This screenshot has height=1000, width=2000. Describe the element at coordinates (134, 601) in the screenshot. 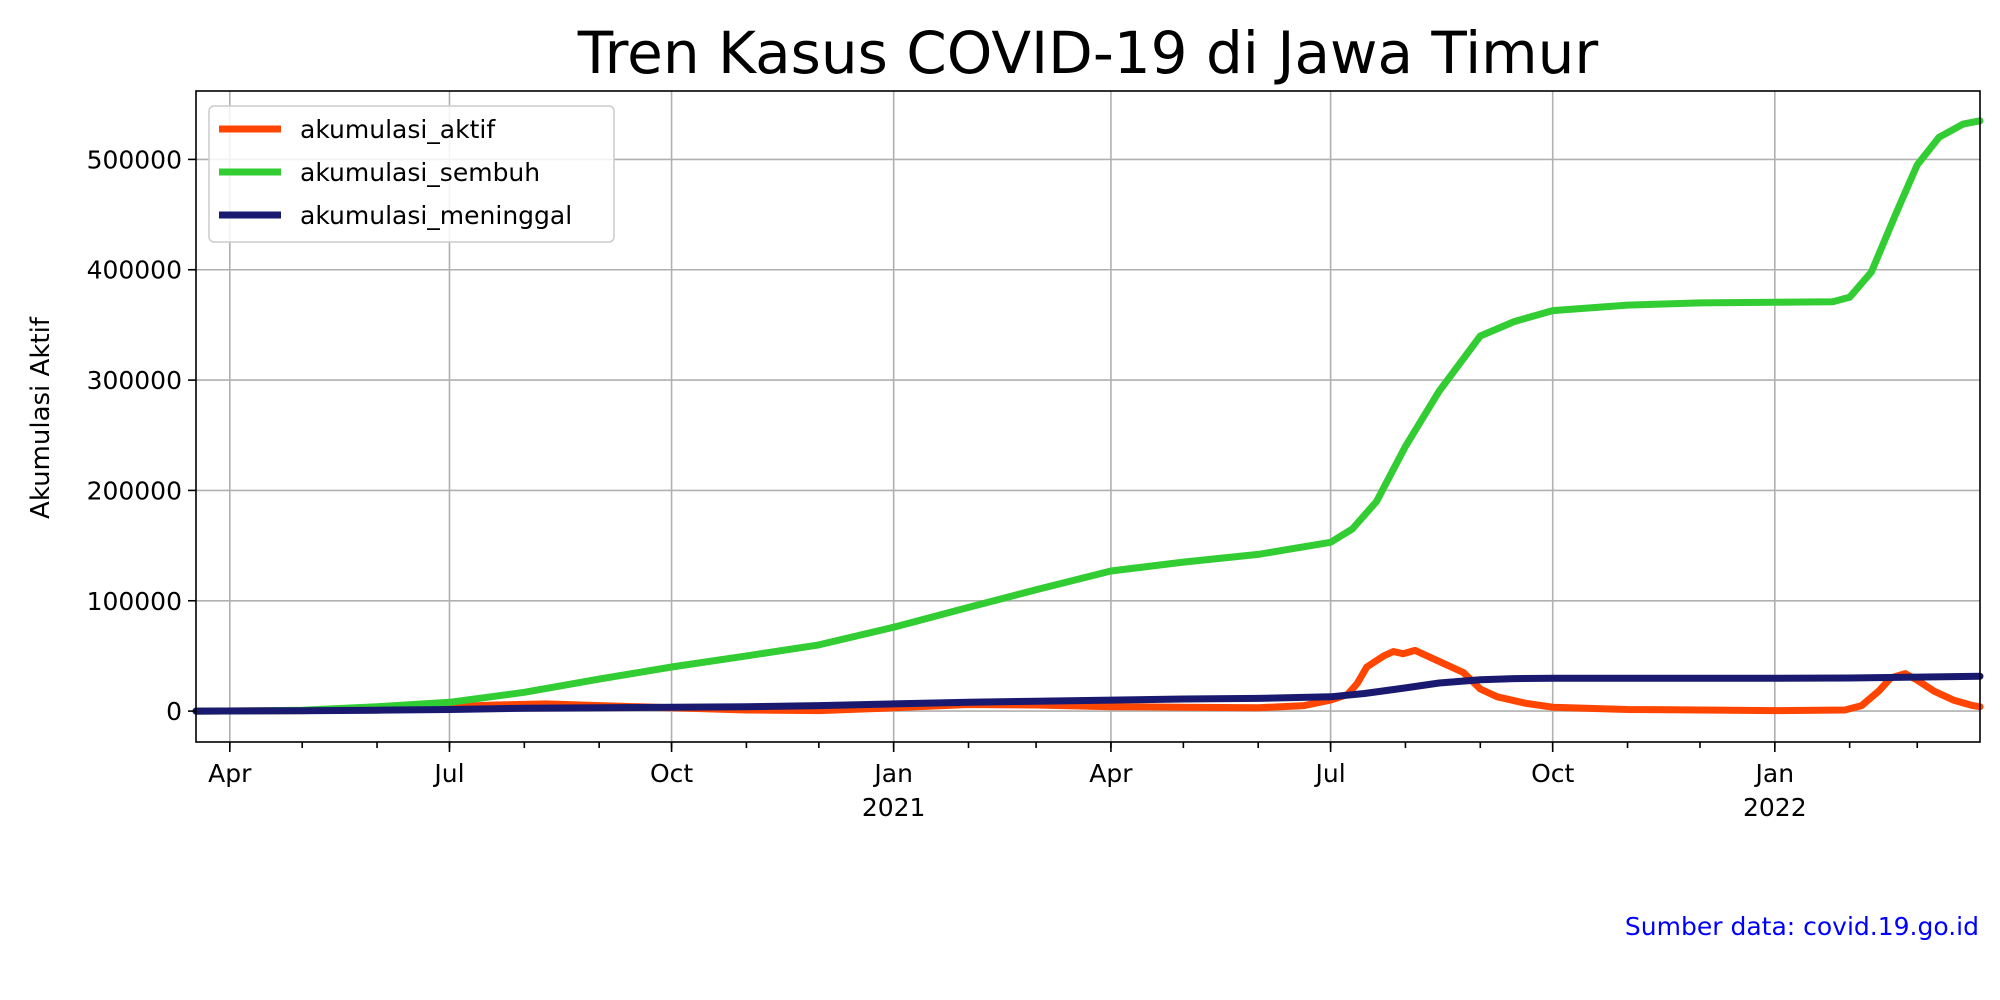

I see `y-tick-label: 100000` at that location.